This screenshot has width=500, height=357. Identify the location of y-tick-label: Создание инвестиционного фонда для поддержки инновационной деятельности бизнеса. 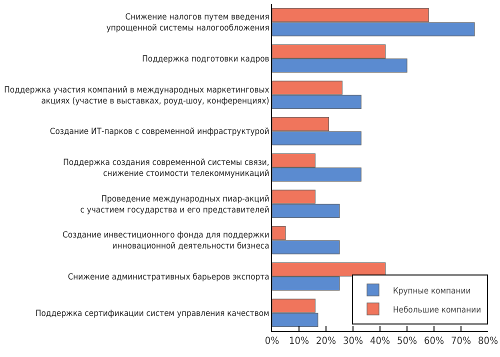
(166, 241).